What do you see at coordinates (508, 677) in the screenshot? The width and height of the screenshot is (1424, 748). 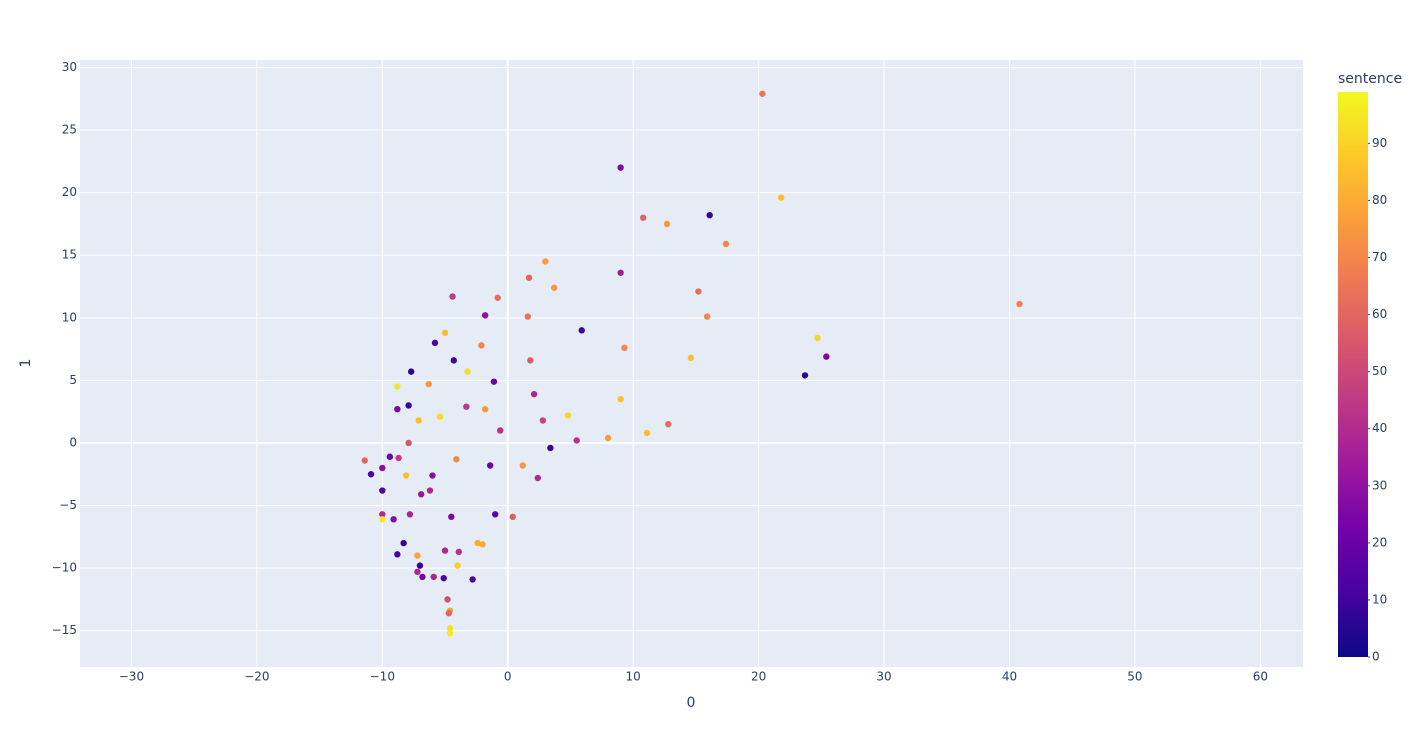 I see `x-tick-label: 0` at bounding box center [508, 677].